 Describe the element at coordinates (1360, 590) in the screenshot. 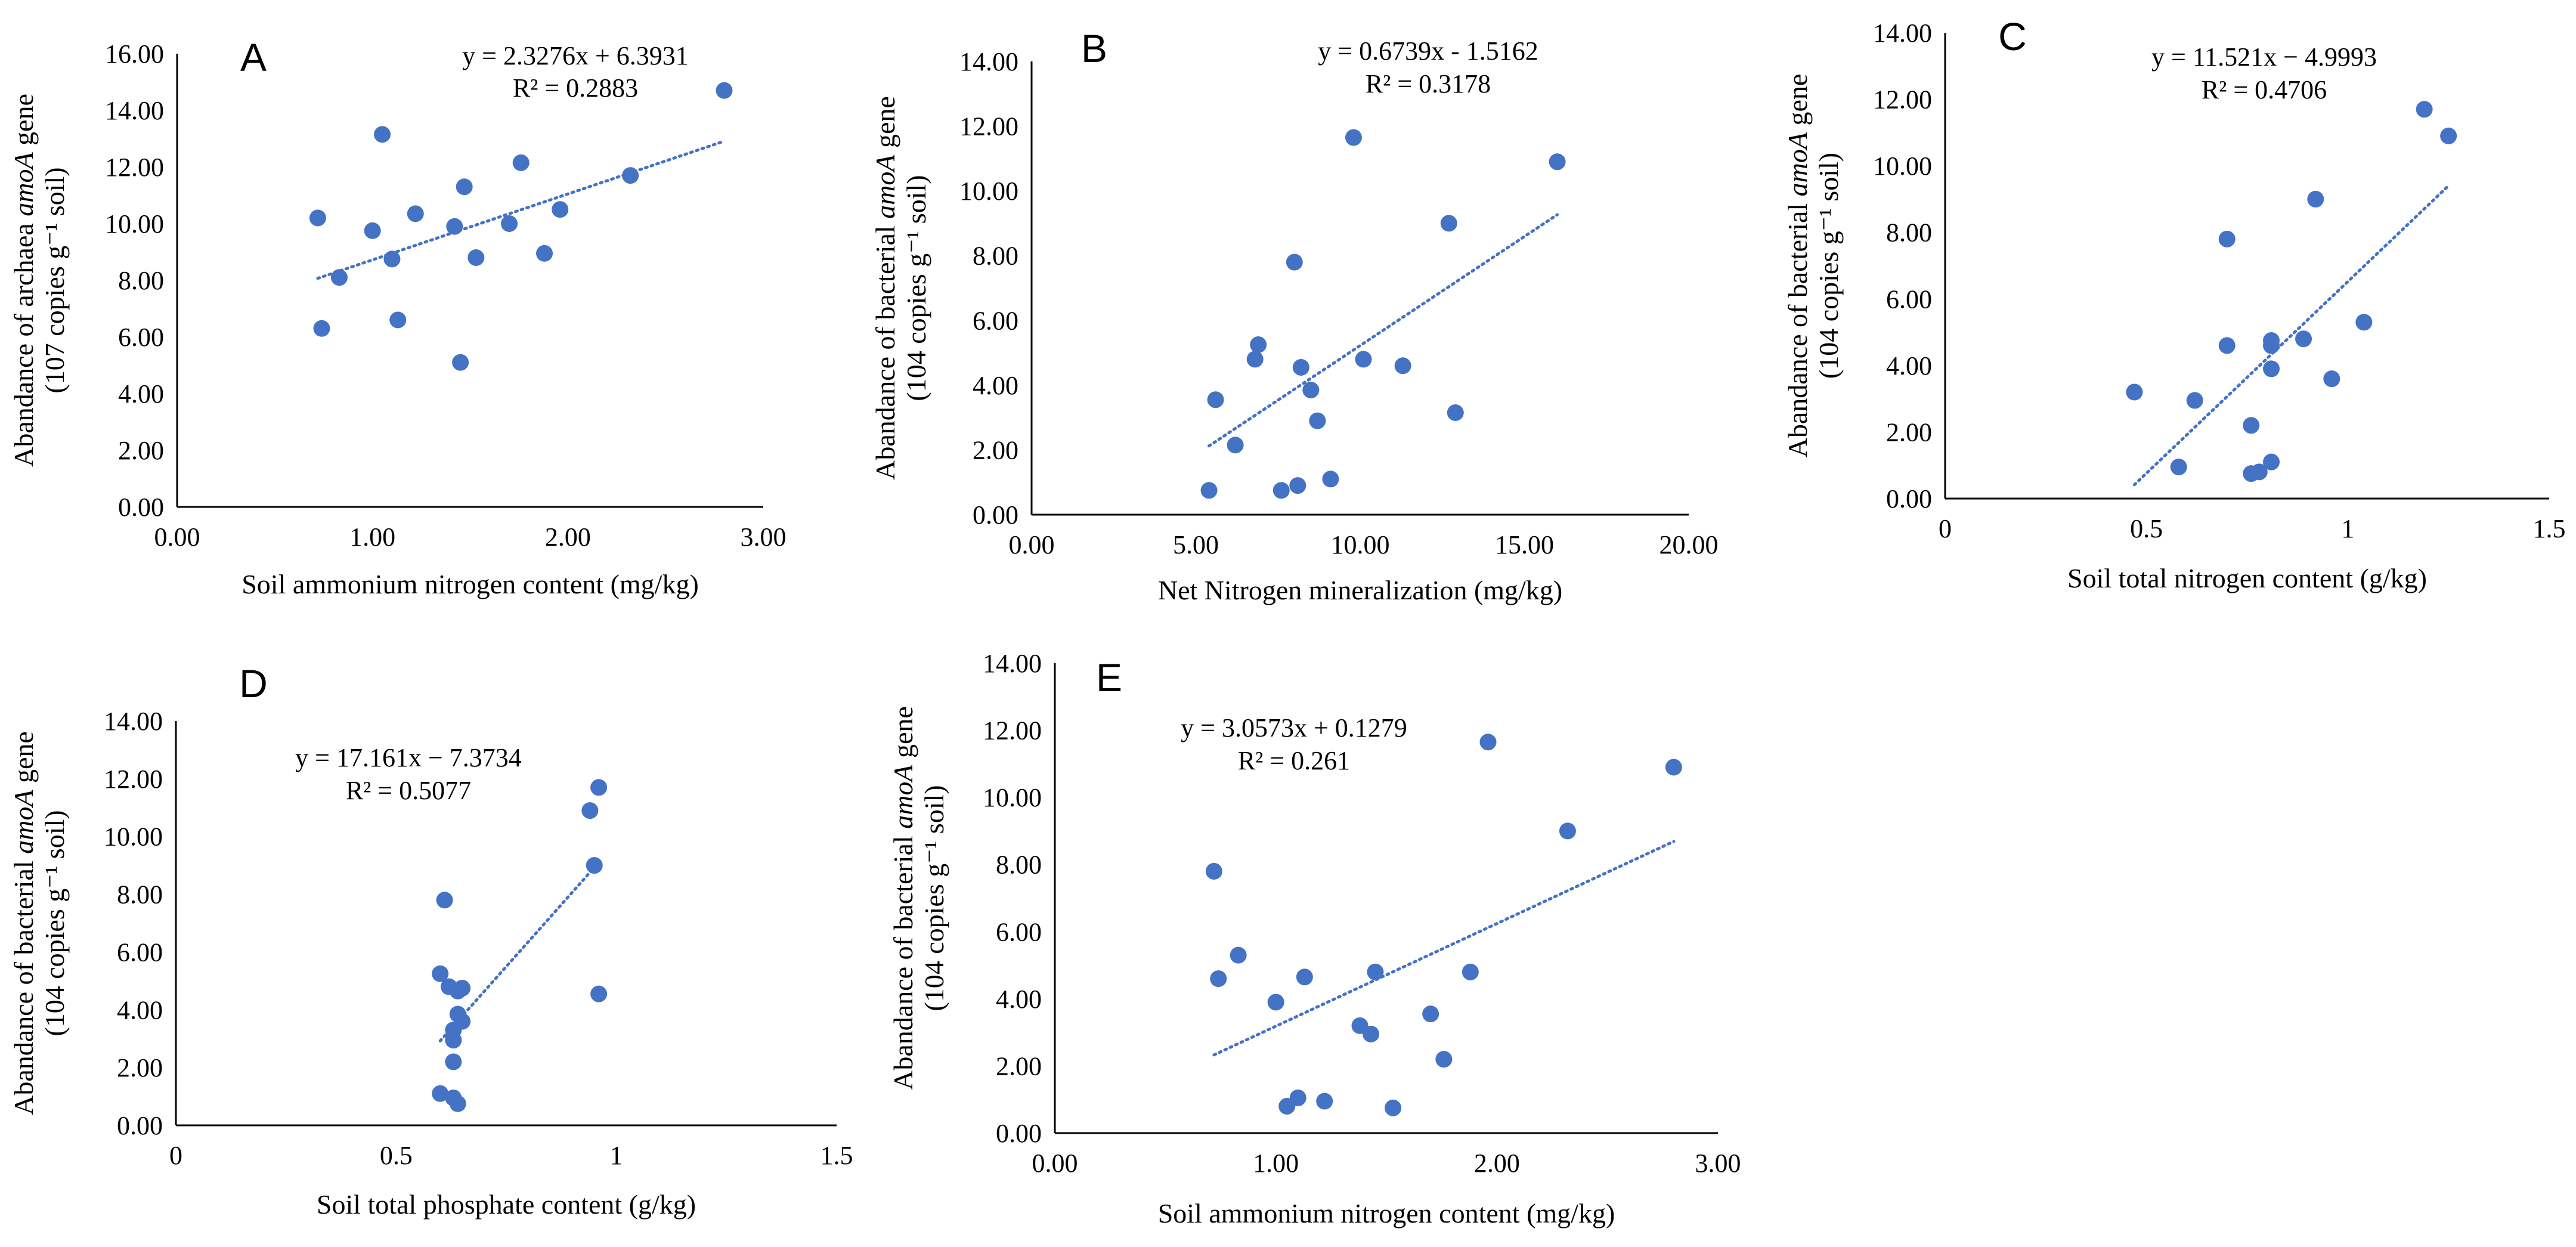

I see `x-axis-title: Net Nitrogen mineralization (mg/kg)` at that location.